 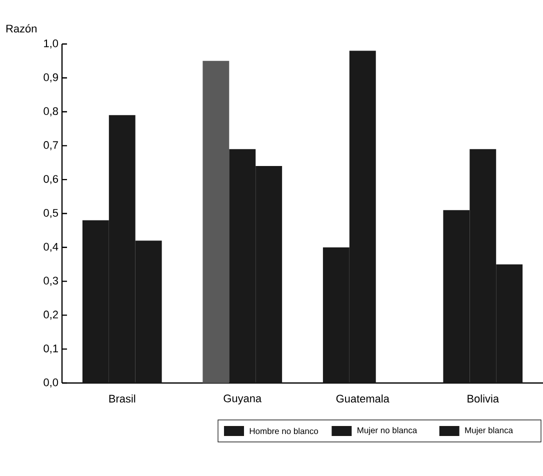 What do you see at coordinates (51, 383) in the screenshot?
I see `y-tick-label: 0,0` at bounding box center [51, 383].